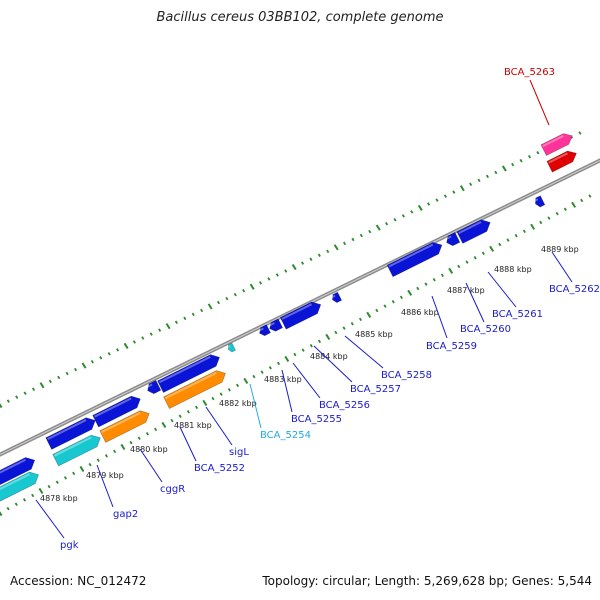 This screenshot has height=600, width=600. I want to click on feature-5255-cds, so click(264, 331).